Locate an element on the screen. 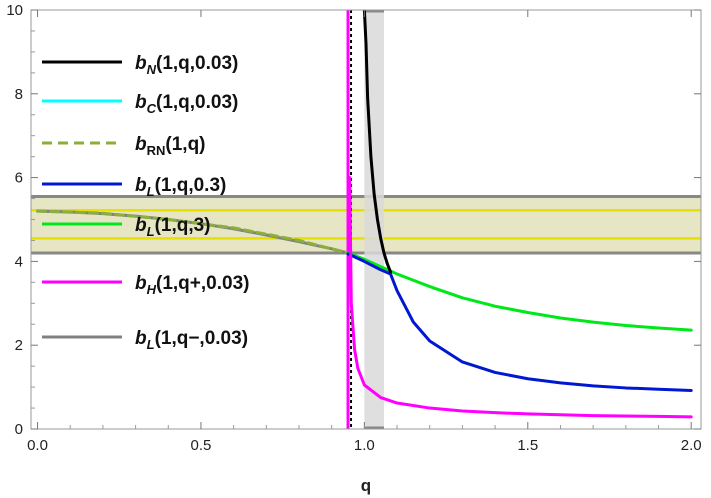 The image size is (711, 498). legend-label: bN(1,q,0.03) is located at coordinates (186, 65).